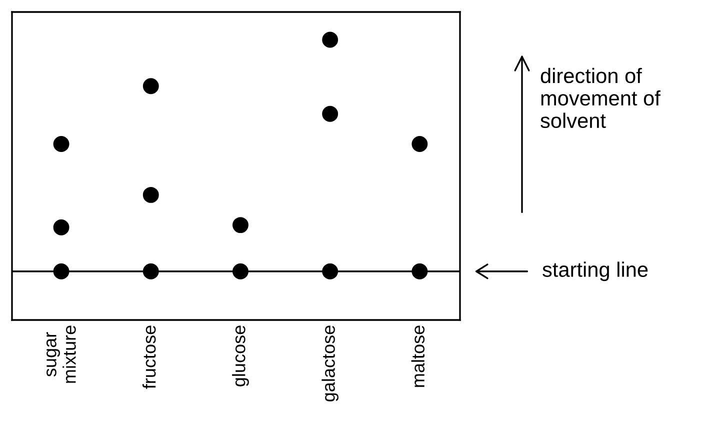  I want to click on ref-line-label: starting line, so click(595, 272).